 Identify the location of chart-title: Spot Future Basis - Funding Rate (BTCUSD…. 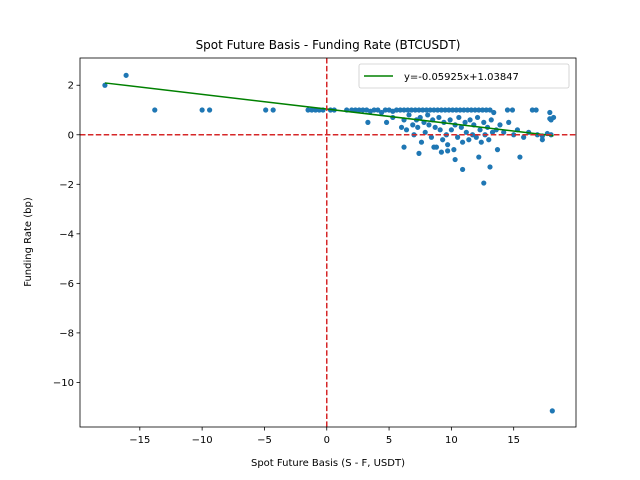
(328, 45).